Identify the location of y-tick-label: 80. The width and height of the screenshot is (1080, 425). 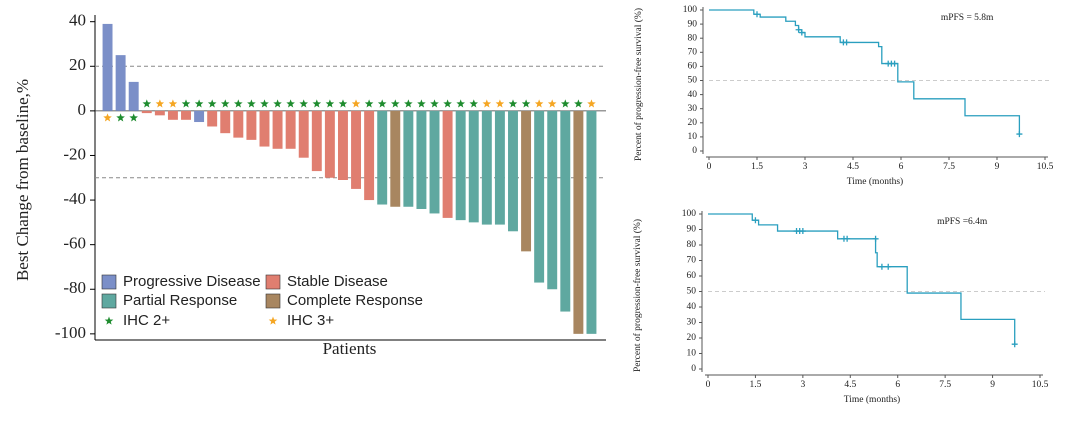
(692, 245).